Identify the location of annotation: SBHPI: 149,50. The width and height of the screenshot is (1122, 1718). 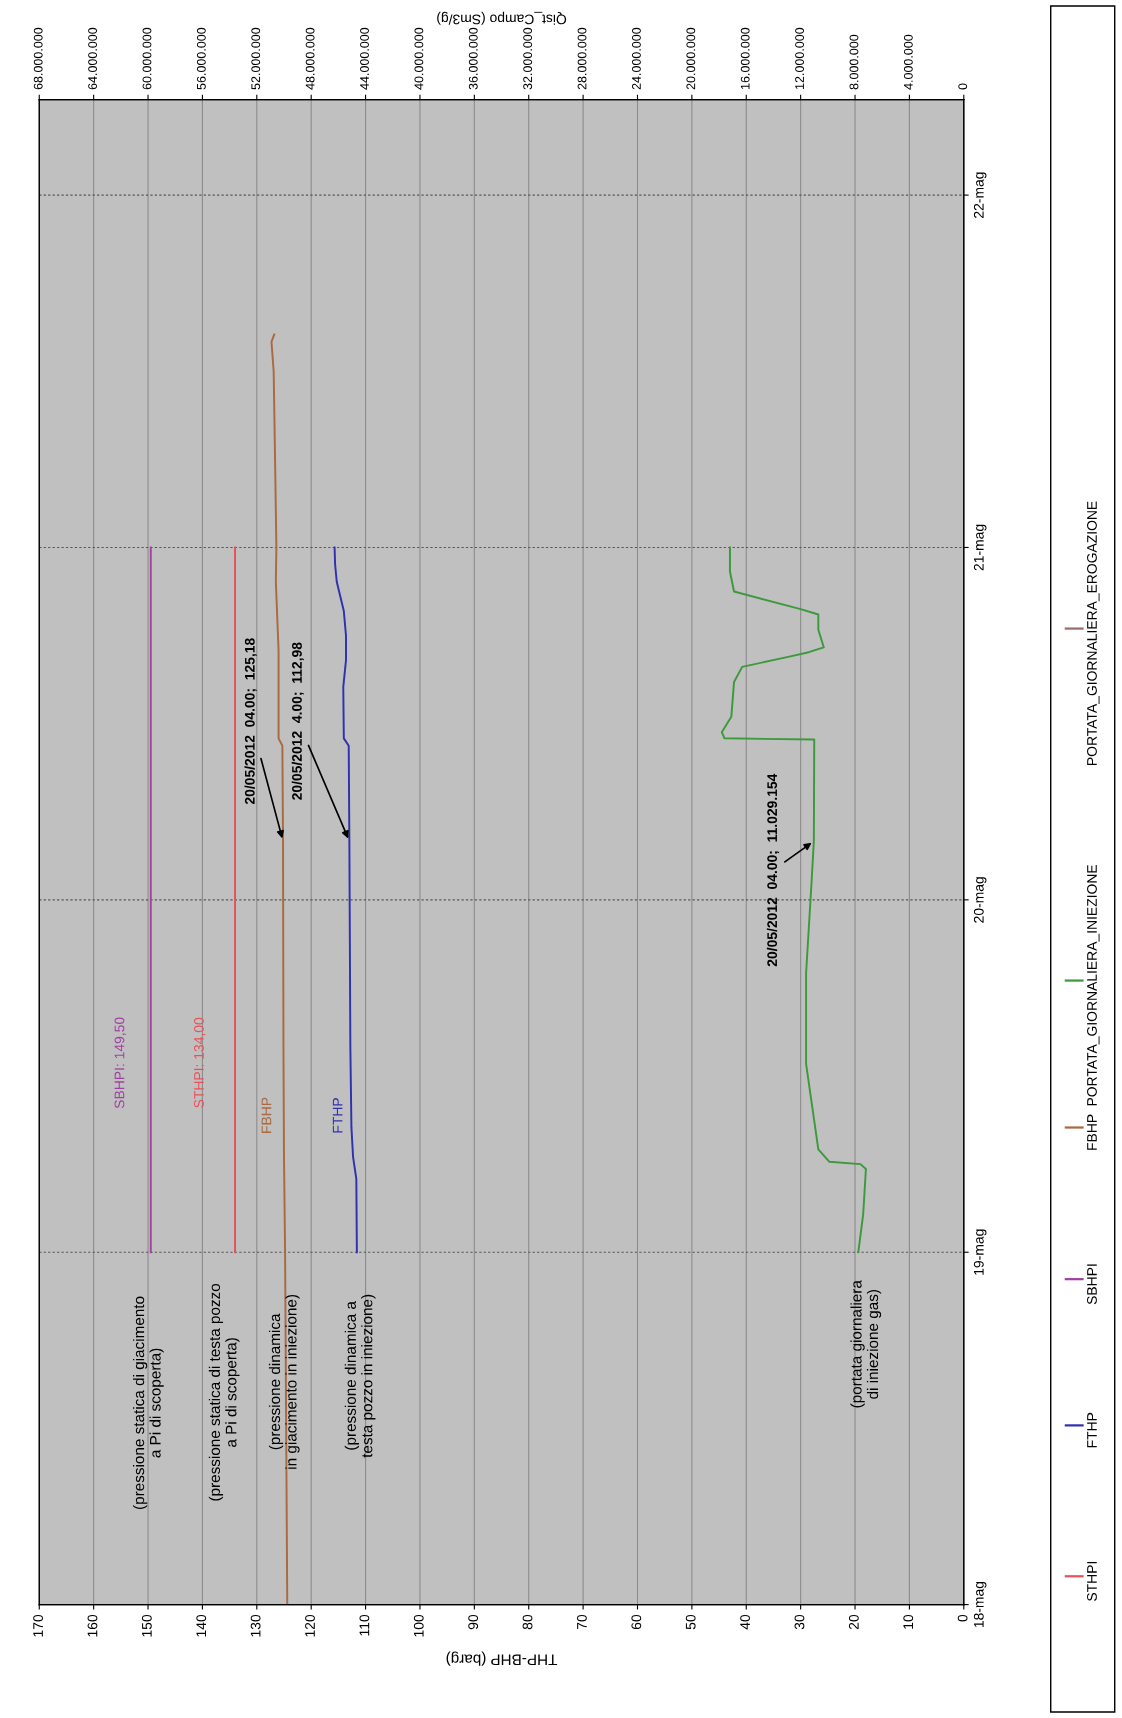
(120, 1063).